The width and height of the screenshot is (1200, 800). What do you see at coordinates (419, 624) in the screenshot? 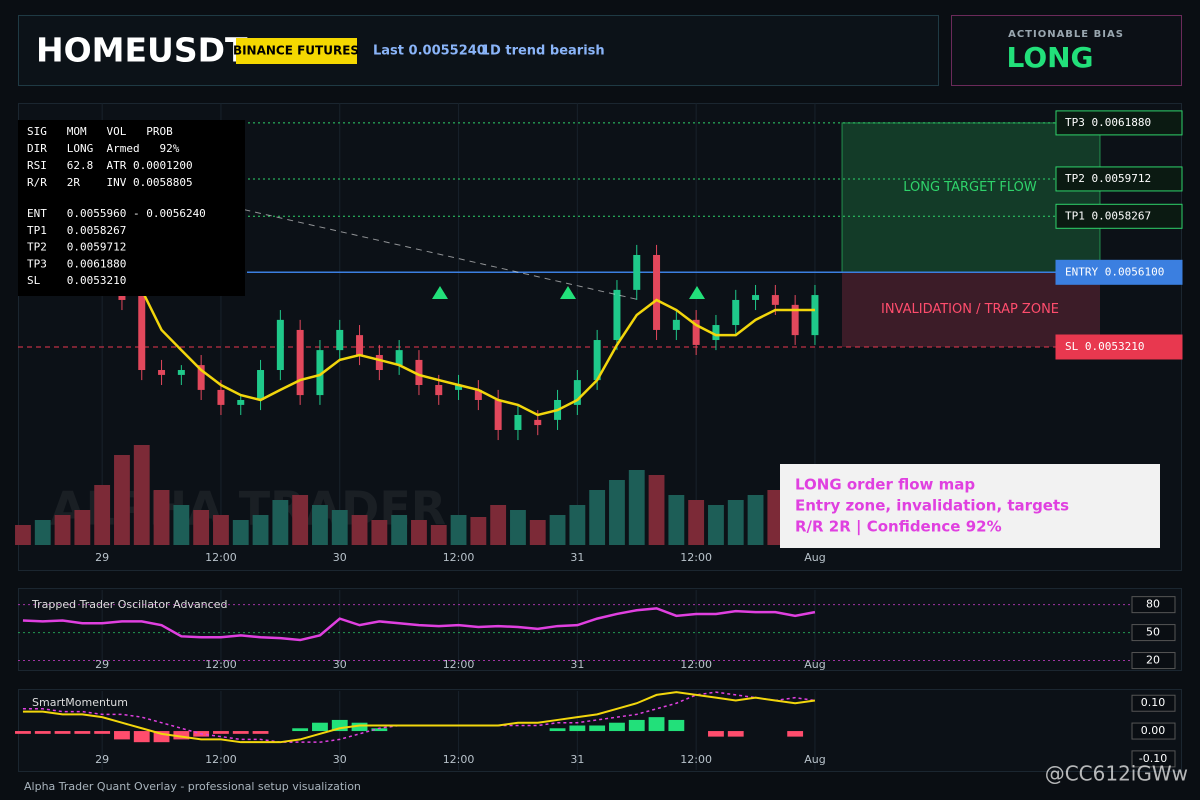
I see `oscillator-line` at bounding box center [419, 624].